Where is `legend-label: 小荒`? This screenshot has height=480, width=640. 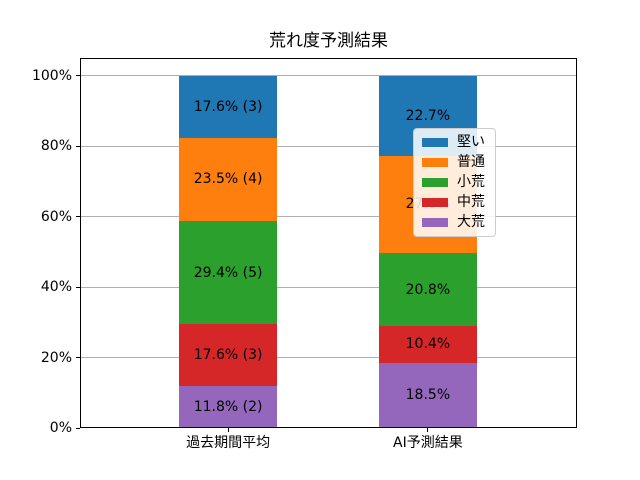 legend-label: 小荒 is located at coordinates (471, 182).